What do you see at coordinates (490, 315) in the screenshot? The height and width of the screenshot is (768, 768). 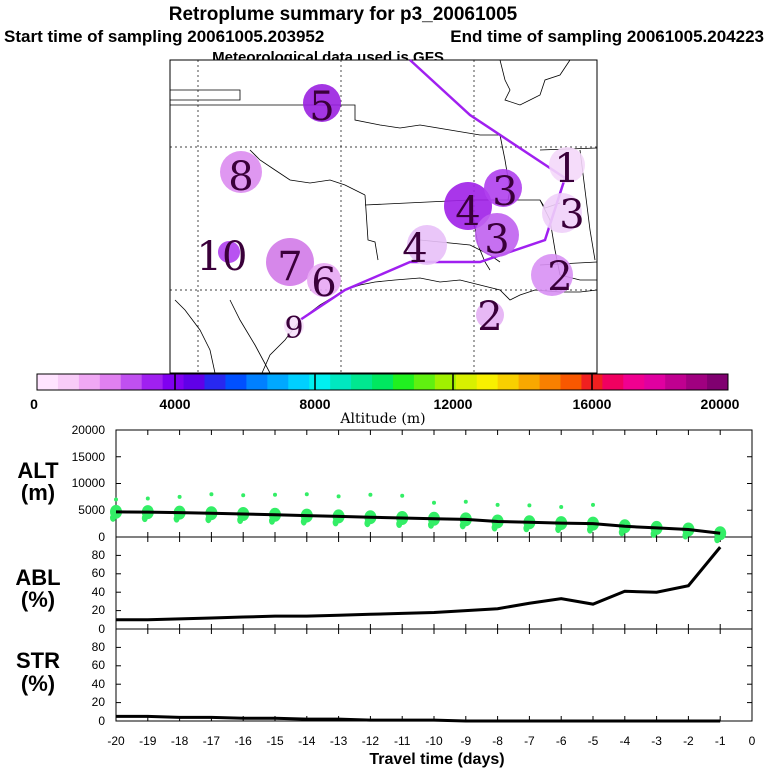 I see `day-marker-2b` at bounding box center [490, 315].